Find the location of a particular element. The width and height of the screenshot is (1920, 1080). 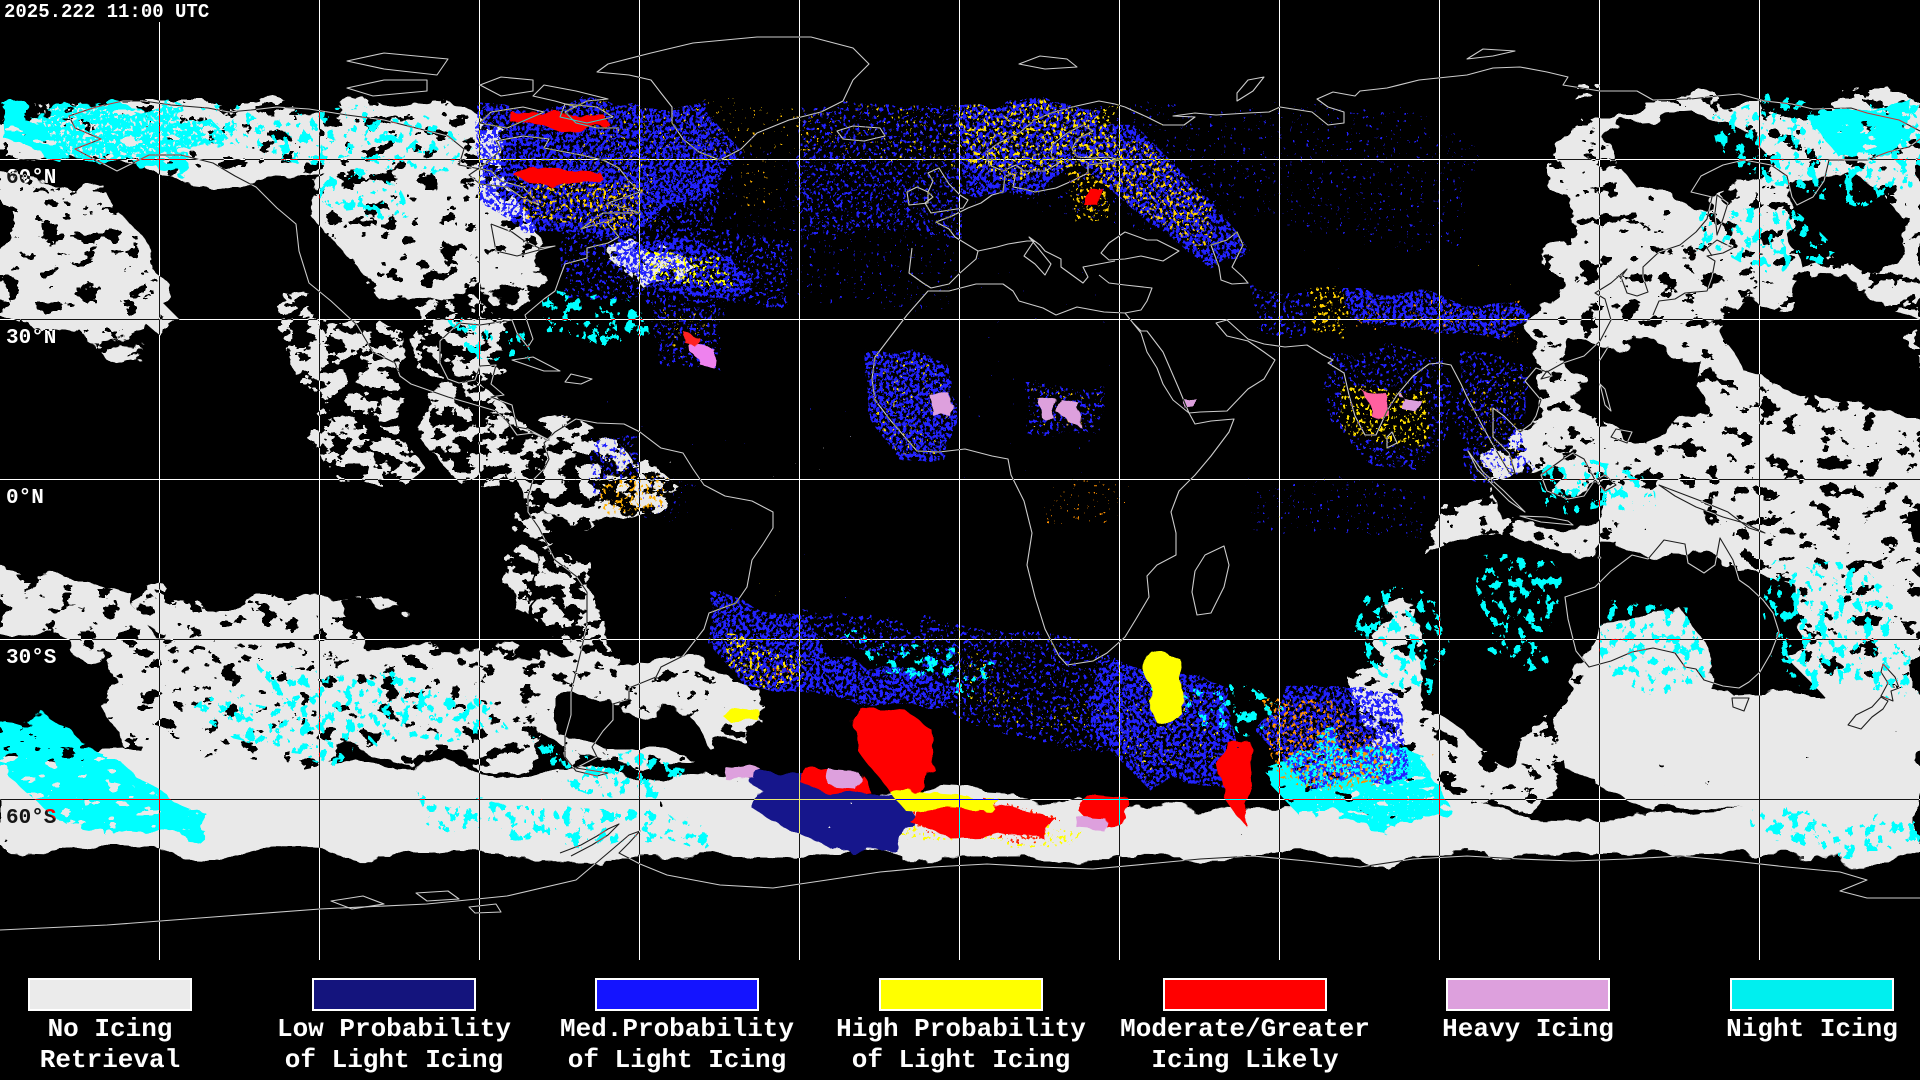

svg-text: 0°N is located at coordinates (25, 498).